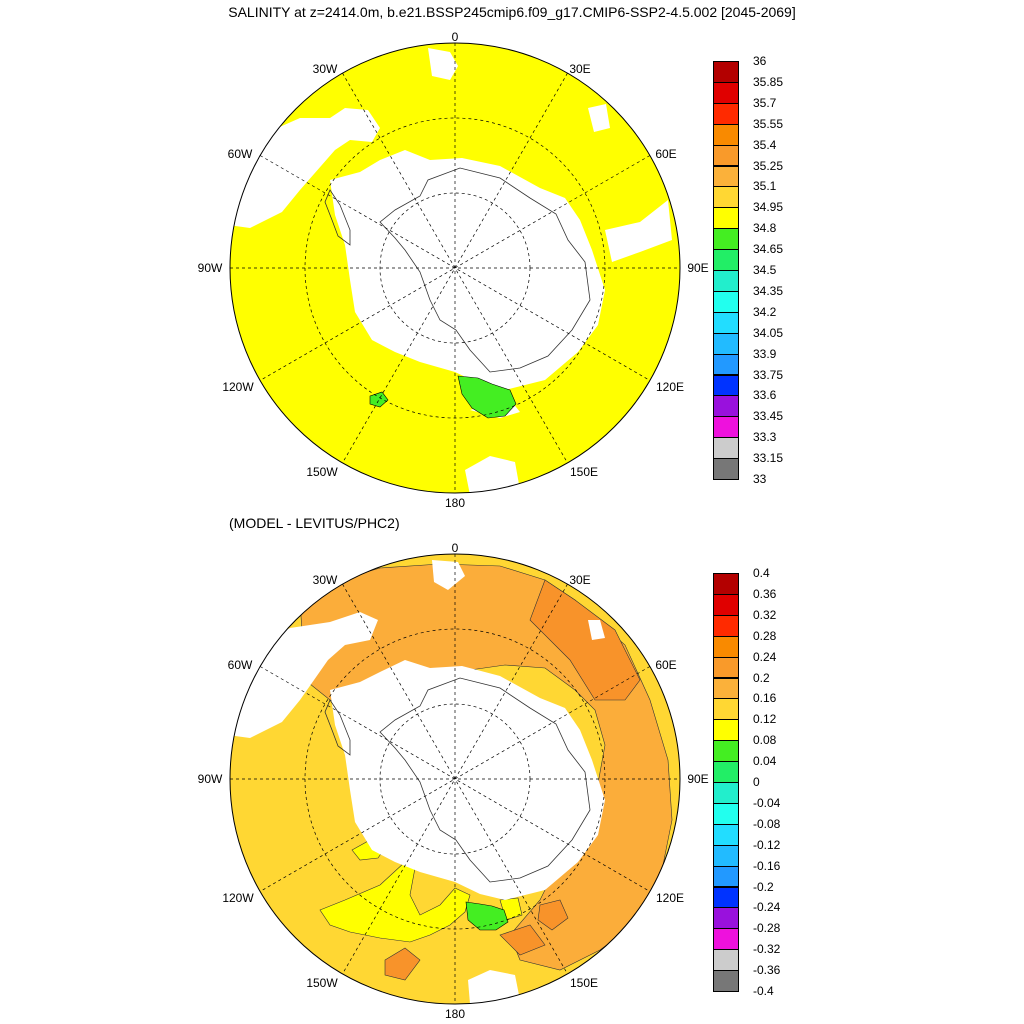 This screenshot has width=1024, height=1024. I want to click on colorbar-label: 34.2, so click(765, 311).